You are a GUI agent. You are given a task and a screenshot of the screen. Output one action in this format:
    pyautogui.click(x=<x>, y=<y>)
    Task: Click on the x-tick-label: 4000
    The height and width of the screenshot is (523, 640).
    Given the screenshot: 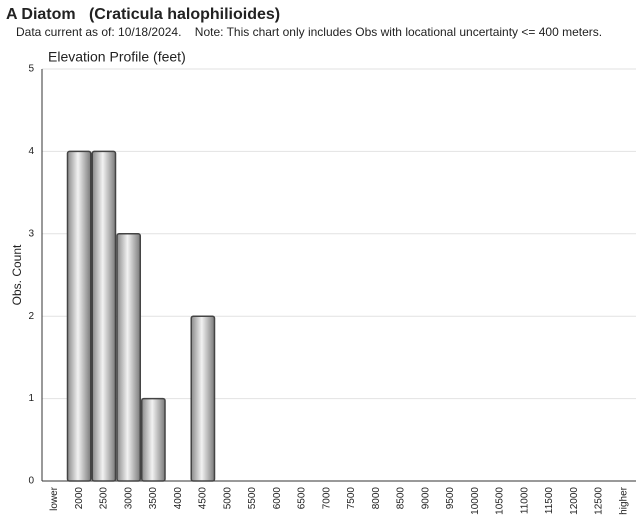 What is the action you would take?
    pyautogui.click(x=178, y=498)
    